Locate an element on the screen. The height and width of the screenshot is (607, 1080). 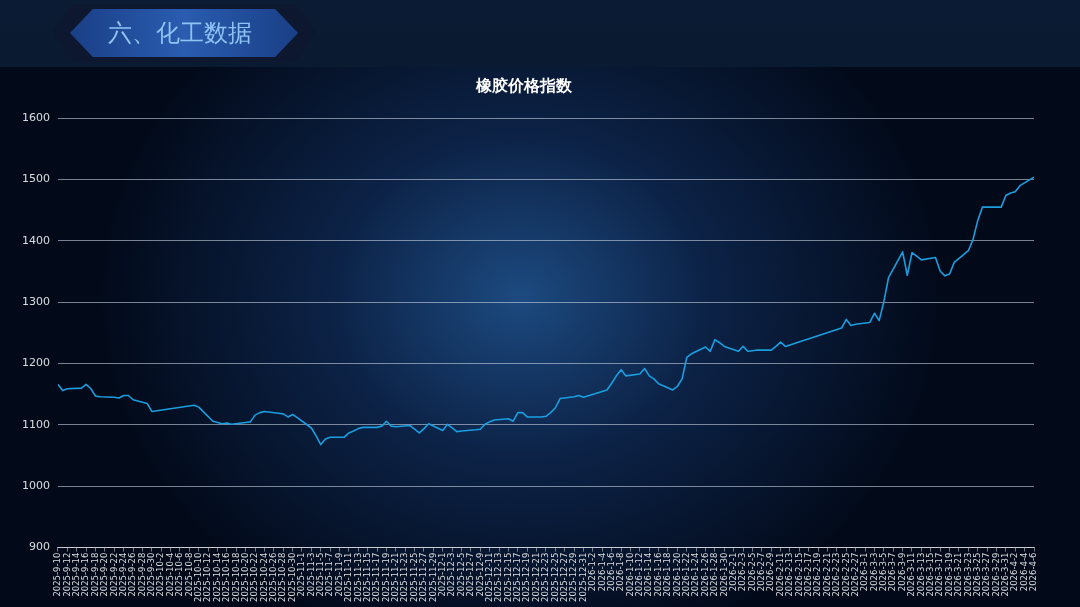
x-tick-label: 2025-10-8 is located at coordinates (188, 574).